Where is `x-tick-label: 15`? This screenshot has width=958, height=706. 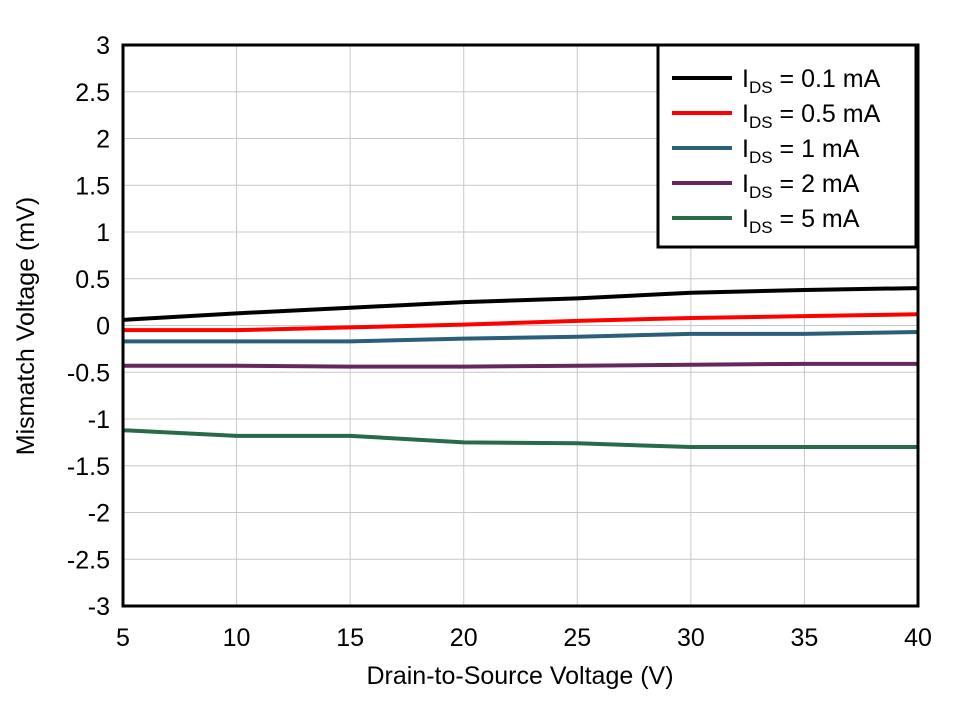
x-tick-label: 15 is located at coordinates (350, 638).